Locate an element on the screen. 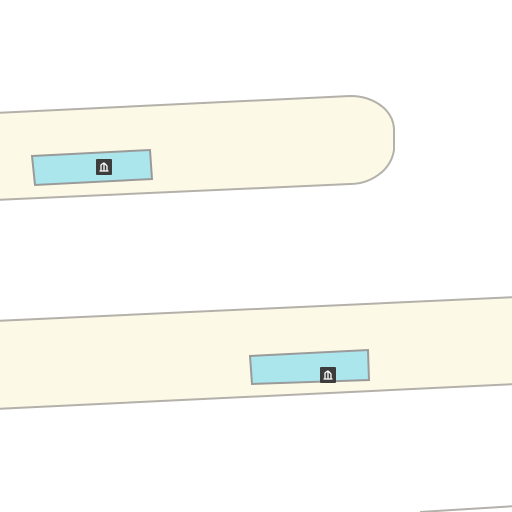 The image size is (512, 512). upper-water-basin is located at coordinates (92, 167).